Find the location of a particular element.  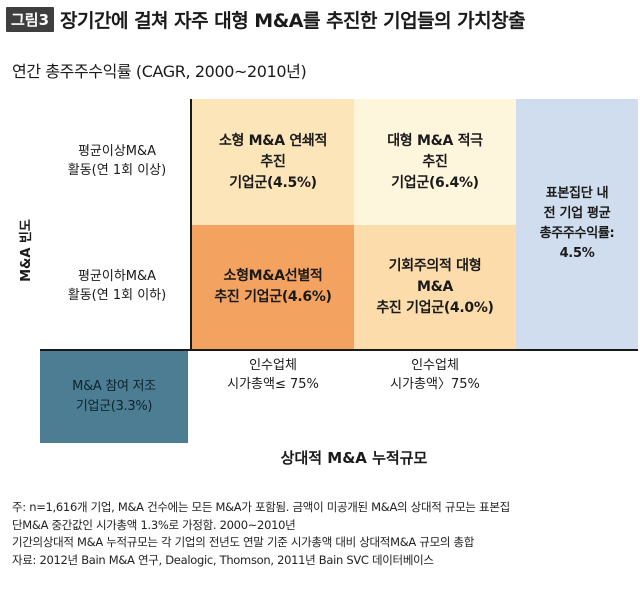

column-label-small: 인수업체 시가총액≤ 75% is located at coordinates (273, 375).